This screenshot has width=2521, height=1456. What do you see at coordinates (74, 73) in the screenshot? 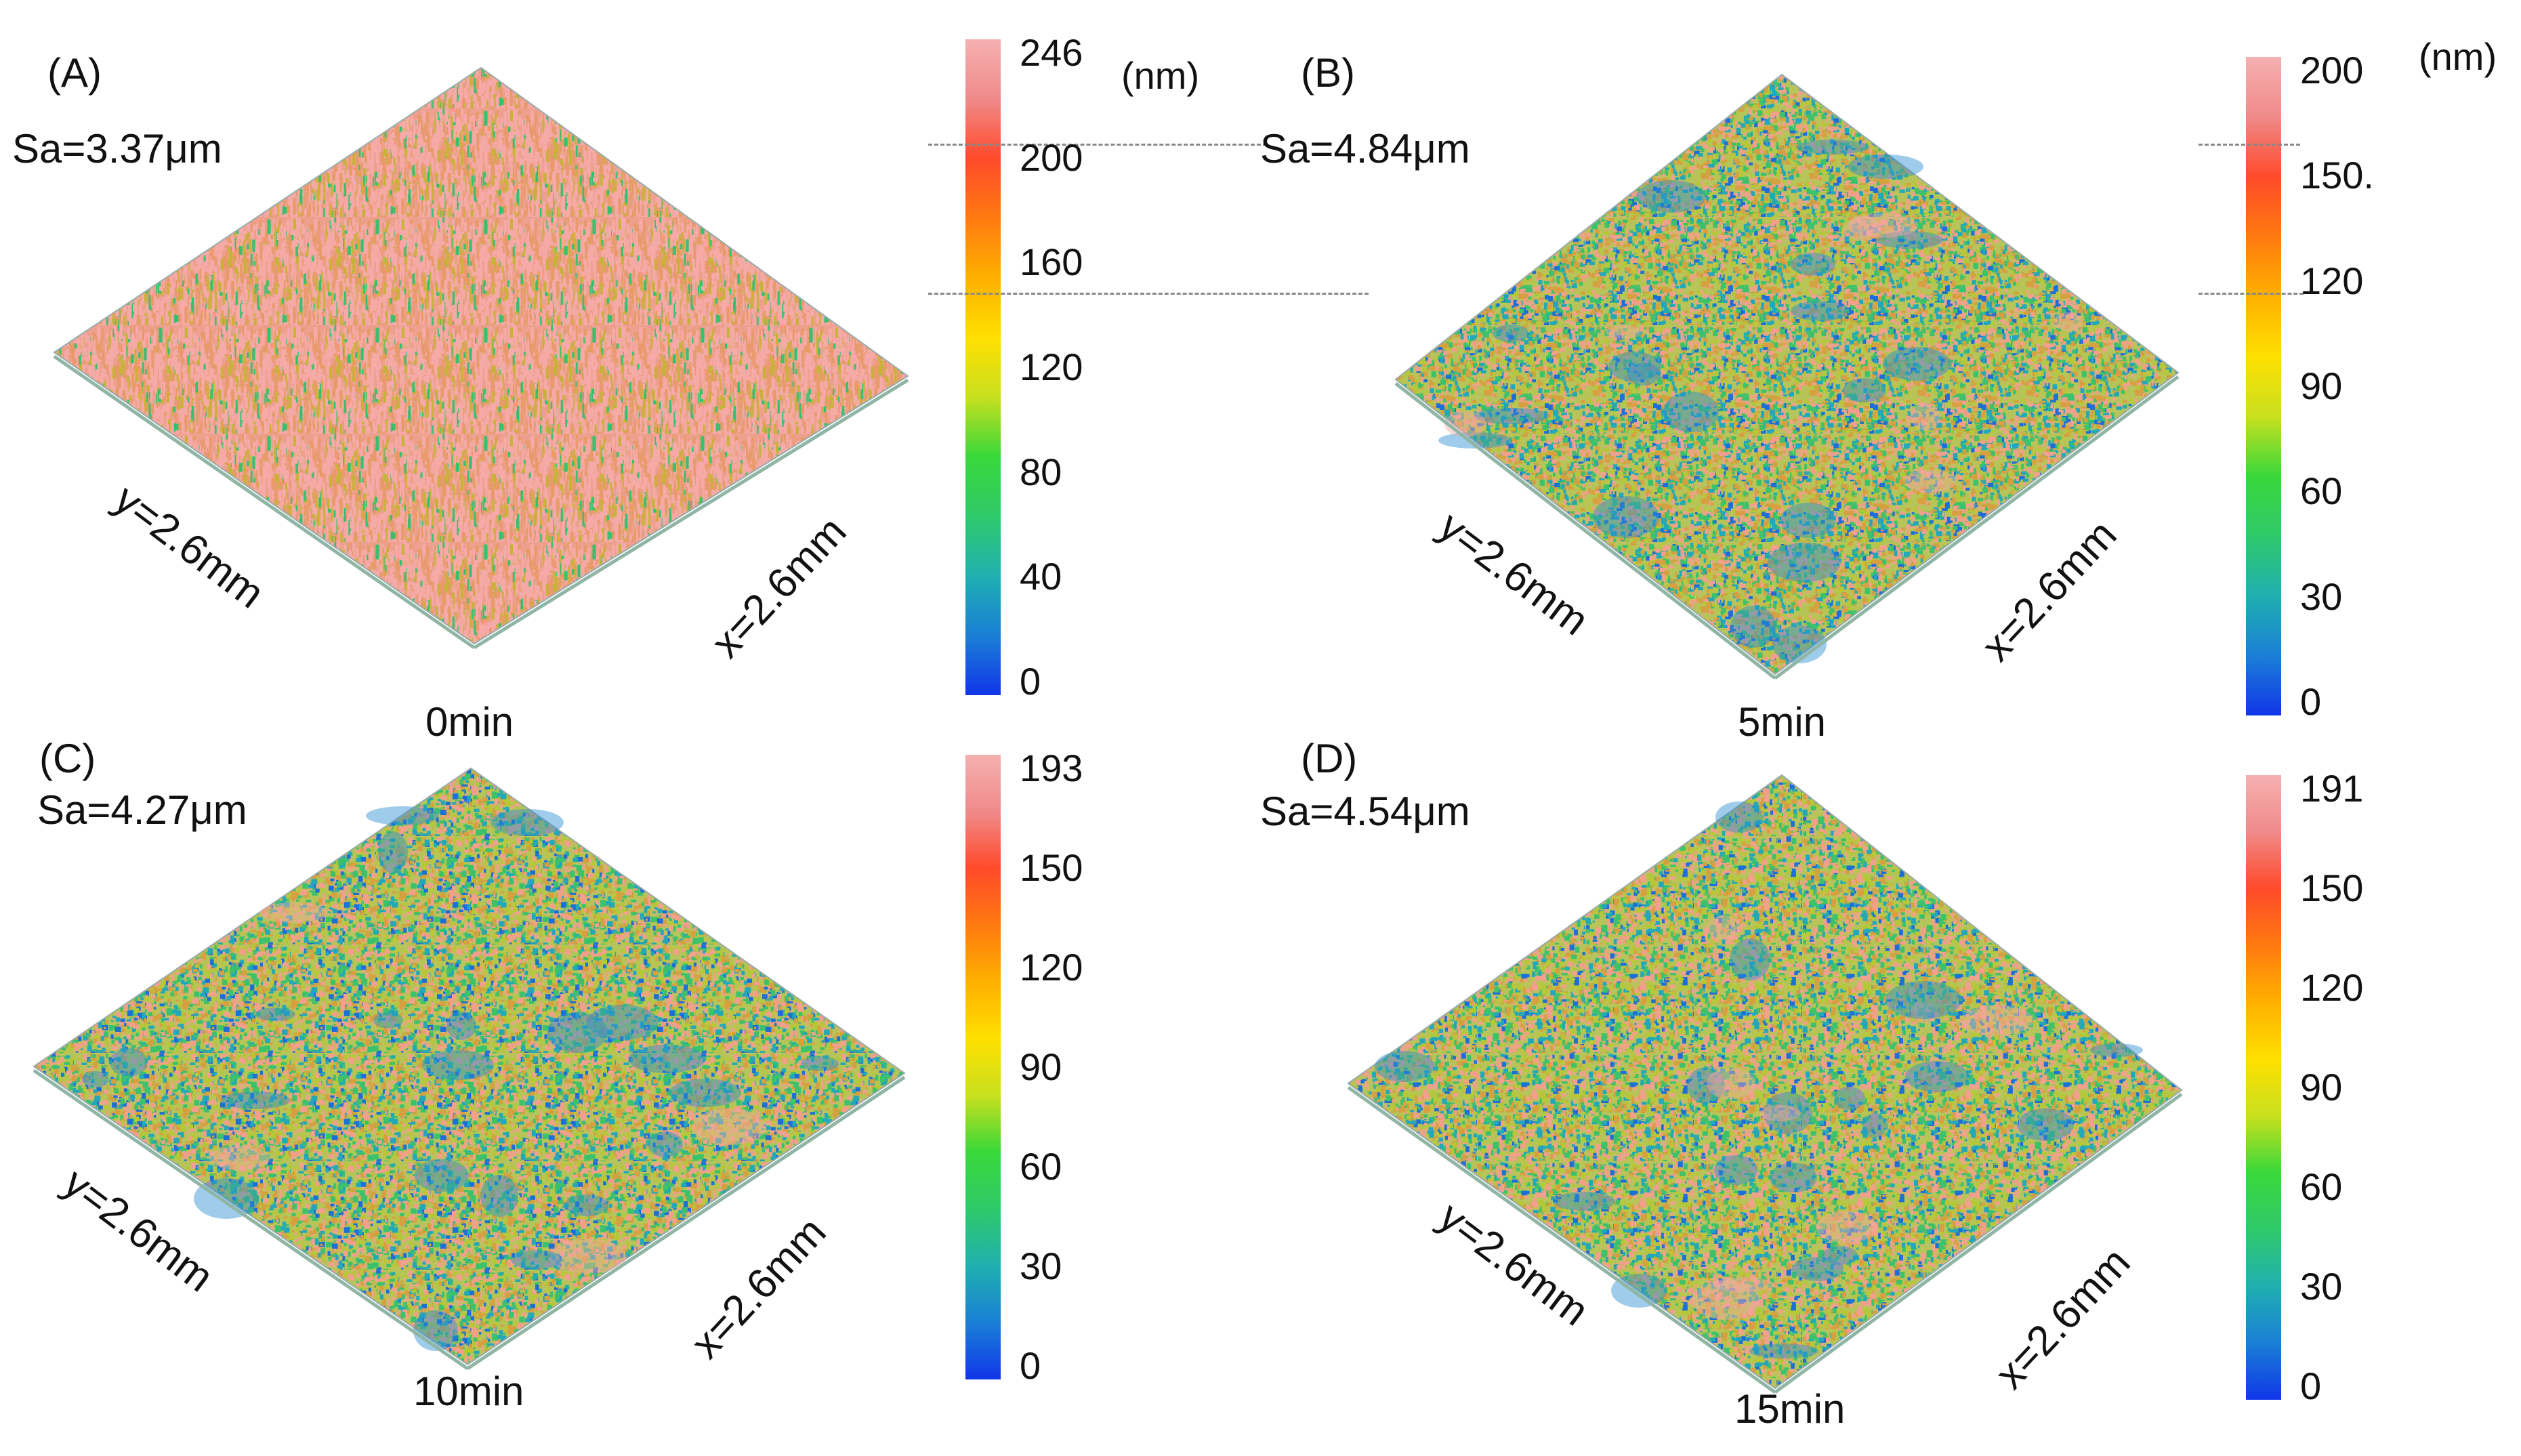
I see `panel-label: (A)` at bounding box center [74, 73].